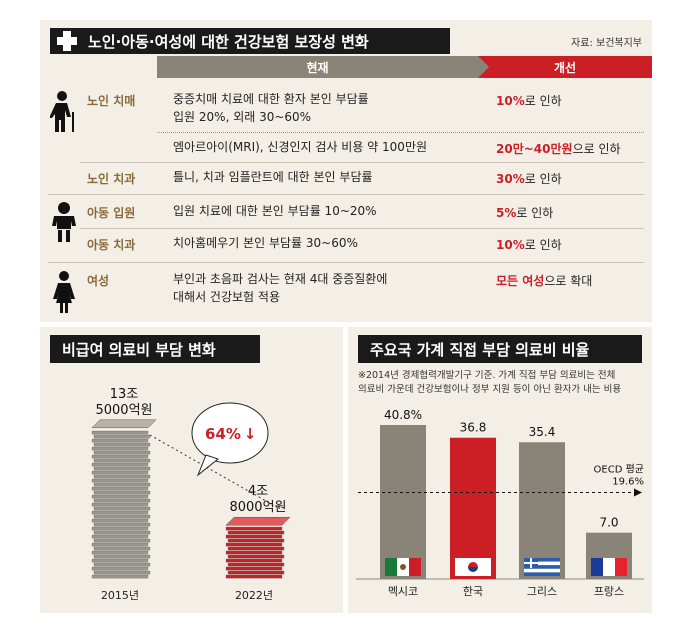 The width and height of the screenshot is (675, 639). What do you see at coordinates (490, 389) in the screenshot?
I see `oop-note-line: 의료비 가운데 건강보험이나 정부 지원 등이 아닌 환자가 내는 비용` at bounding box center [490, 389].